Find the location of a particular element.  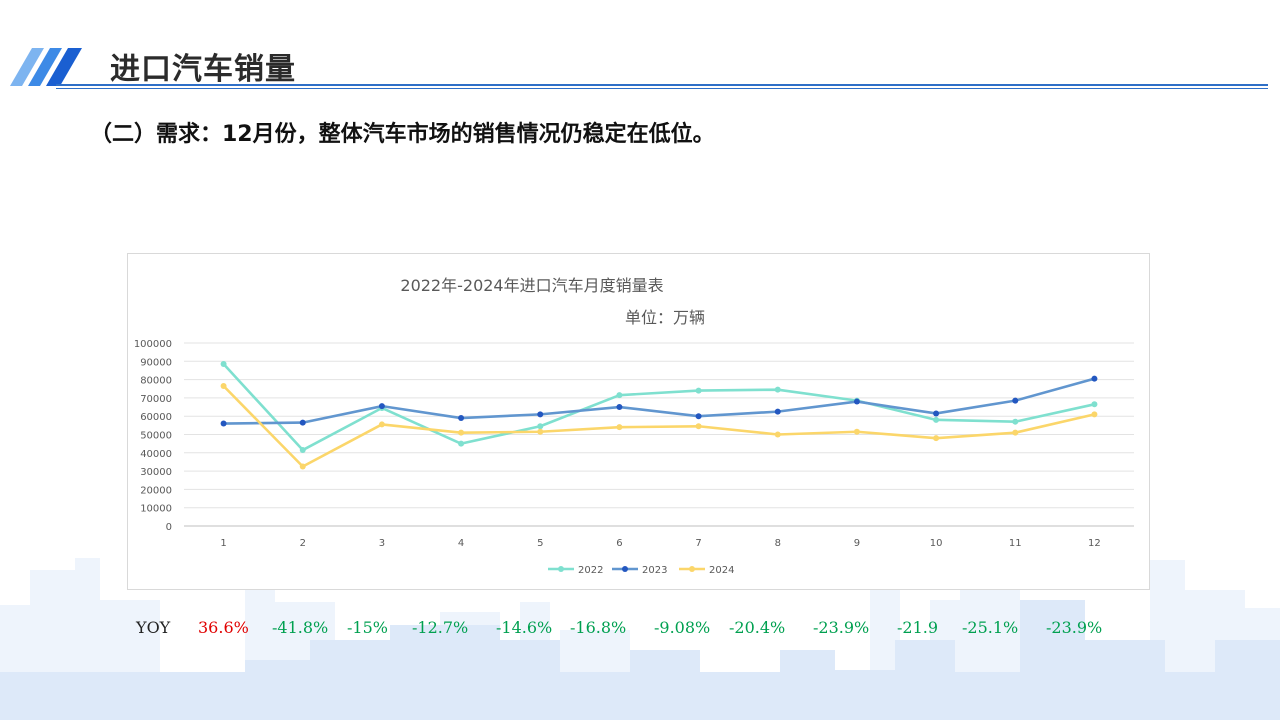

legend-marker-2024 is located at coordinates (692, 569).